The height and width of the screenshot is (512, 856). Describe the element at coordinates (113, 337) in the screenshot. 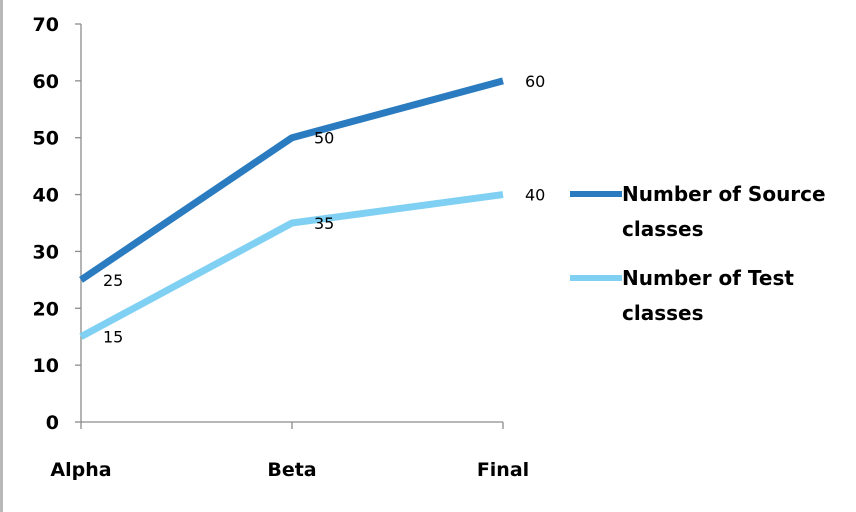

I see `data-label: 15` at that location.